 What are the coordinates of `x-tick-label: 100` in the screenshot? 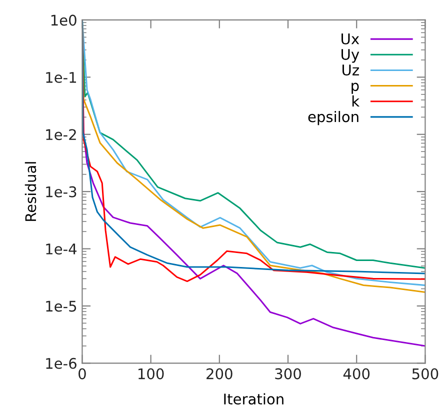 It's located at (151, 374).